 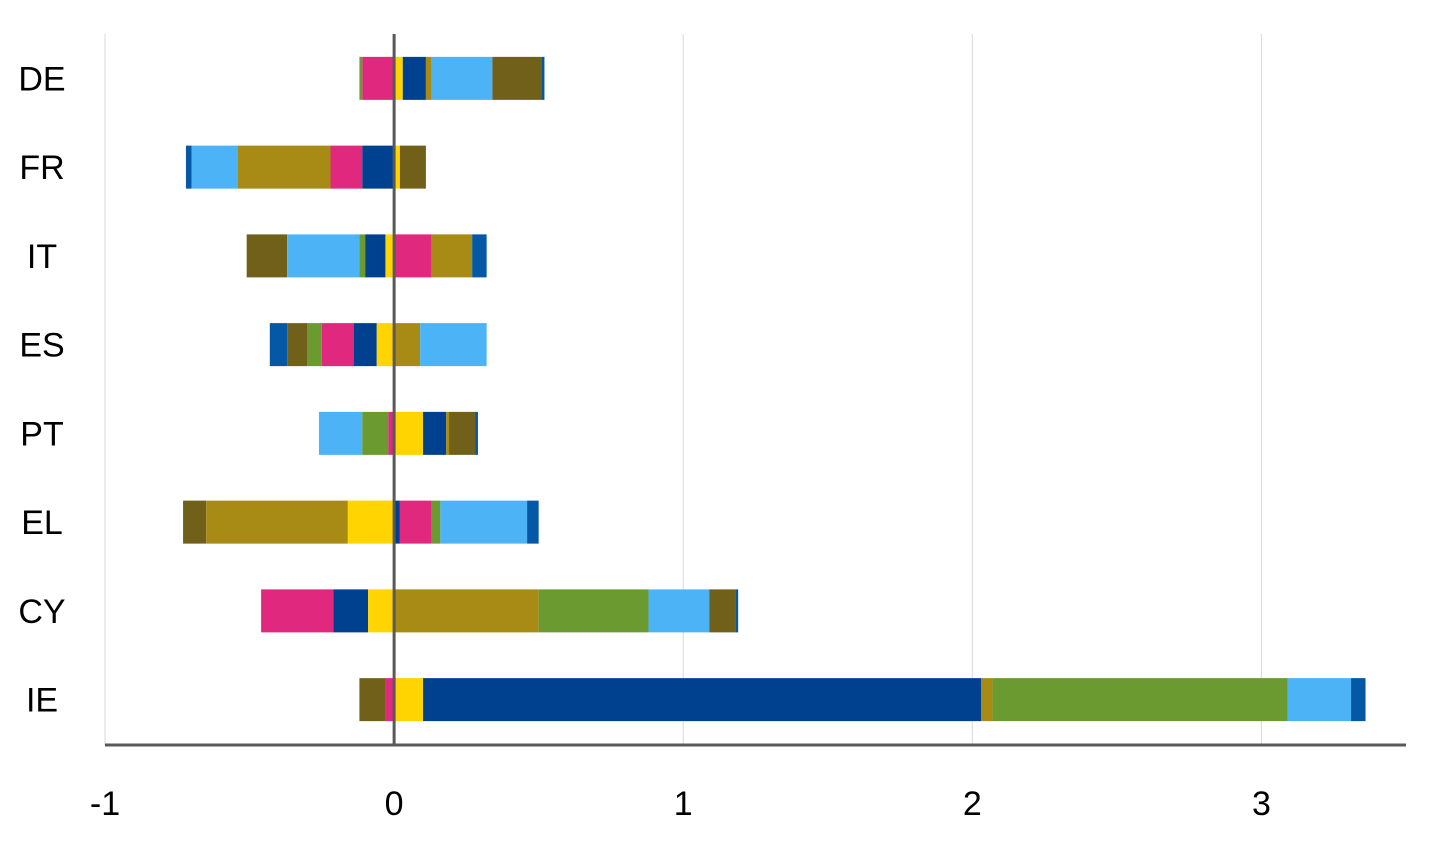 I want to click on category-label: EL, so click(x=42, y=523).